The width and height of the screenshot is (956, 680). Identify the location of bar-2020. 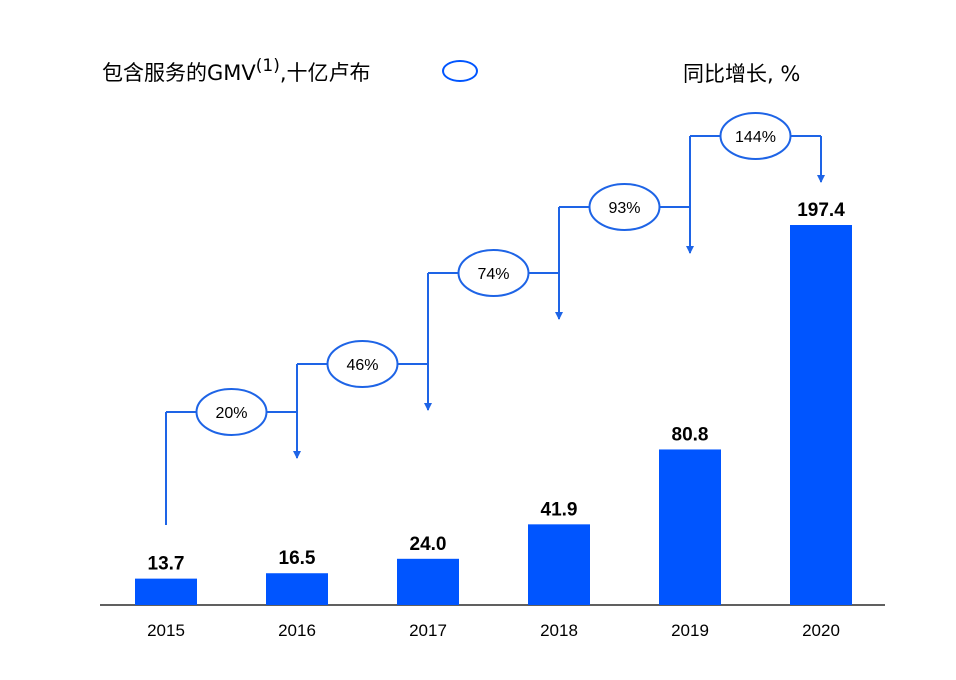
(821, 415).